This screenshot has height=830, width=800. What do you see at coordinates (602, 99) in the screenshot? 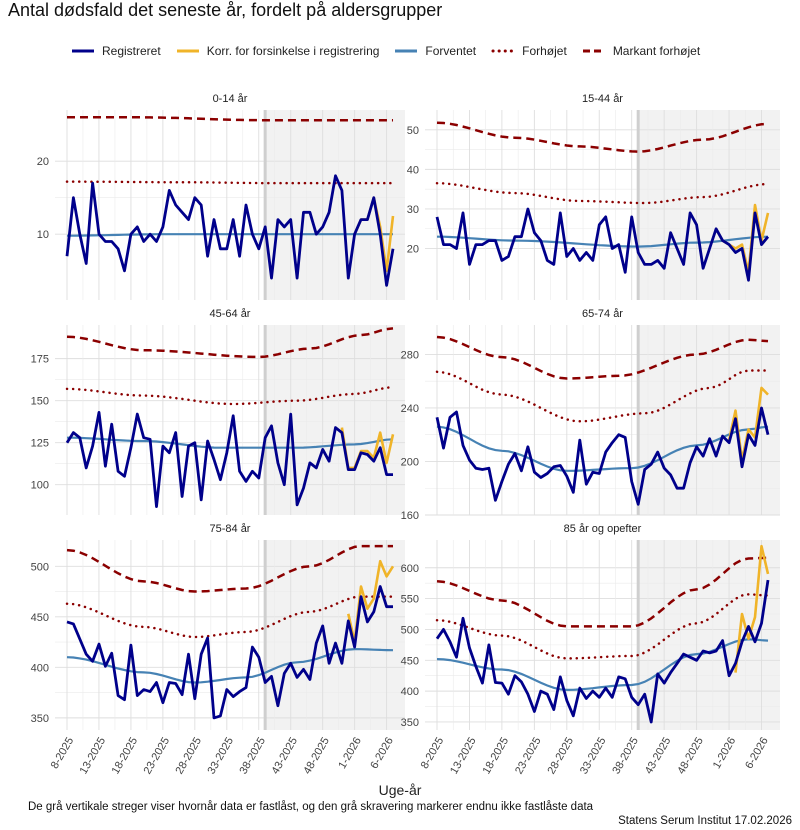
I see `panel-2-title: 15-44 år` at bounding box center [602, 99].